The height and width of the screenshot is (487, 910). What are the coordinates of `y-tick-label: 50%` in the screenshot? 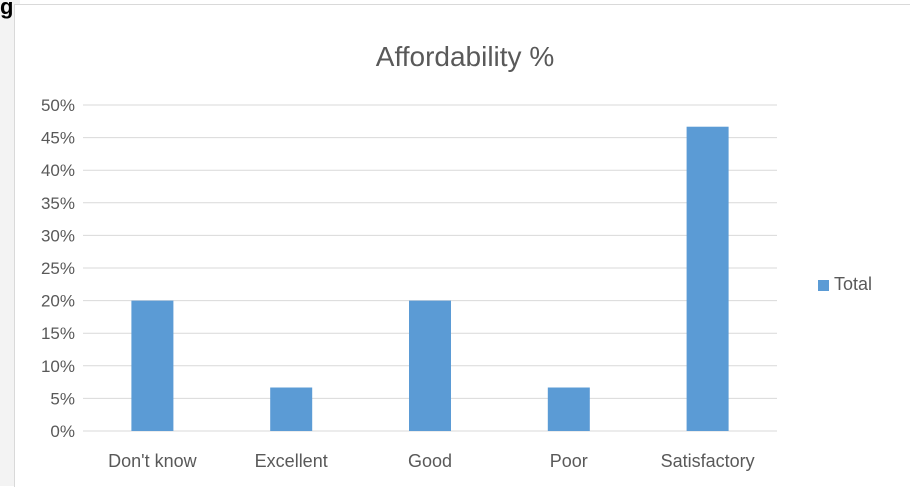 It's located at (58, 105).